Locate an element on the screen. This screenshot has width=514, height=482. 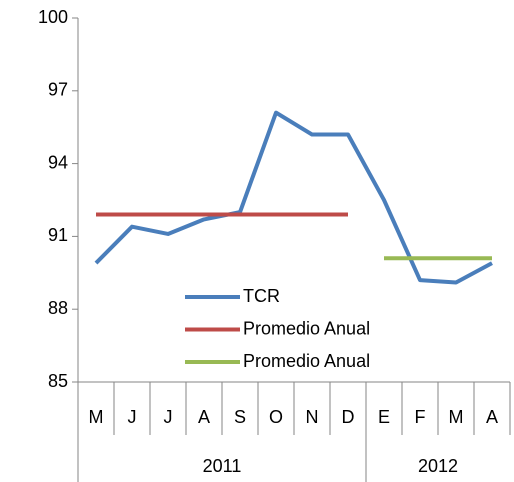
x-tick-label: S is located at coordinates (240, 417).